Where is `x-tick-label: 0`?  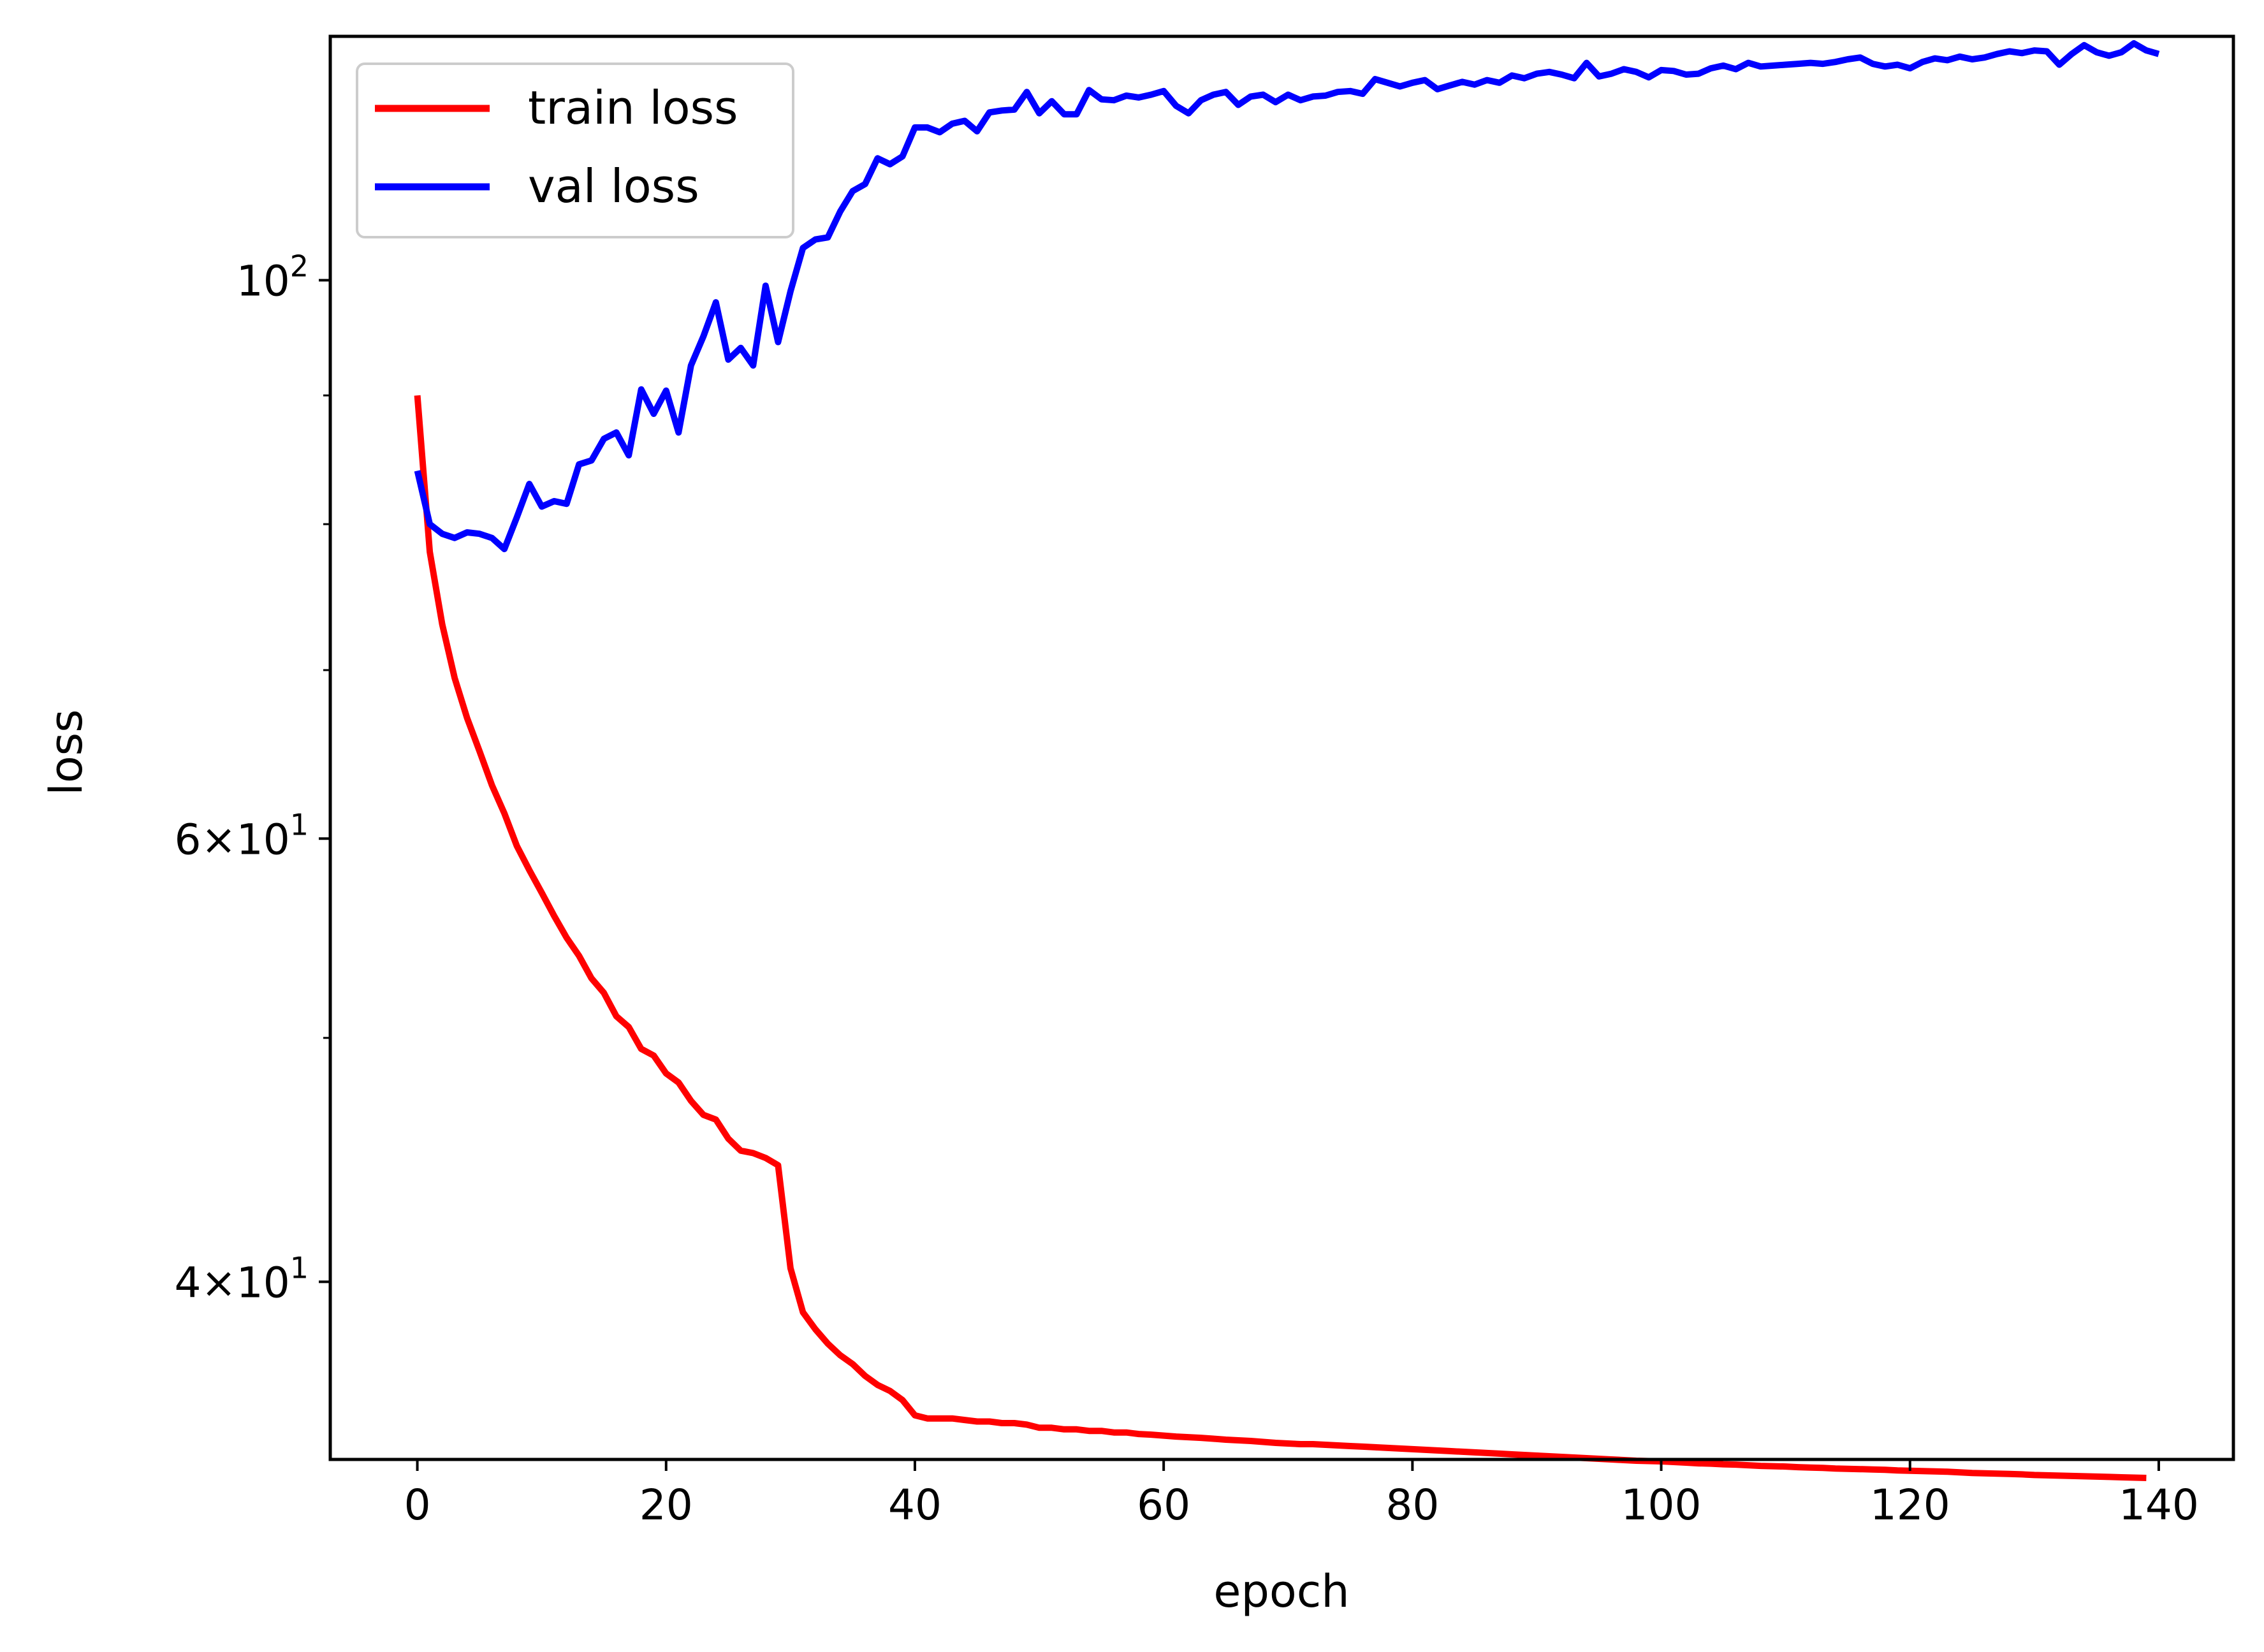 x-tick-label: 0 is located at coordinates (417, 1505).